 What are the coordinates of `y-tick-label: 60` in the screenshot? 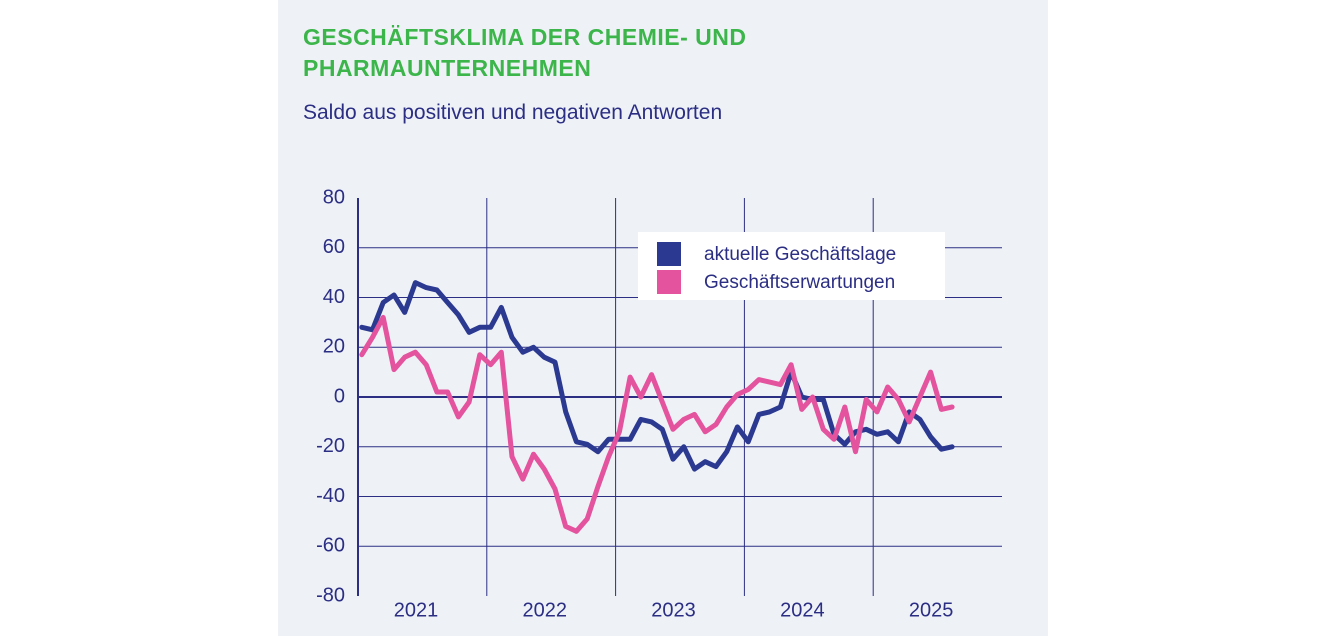 It's located at (334, 247).